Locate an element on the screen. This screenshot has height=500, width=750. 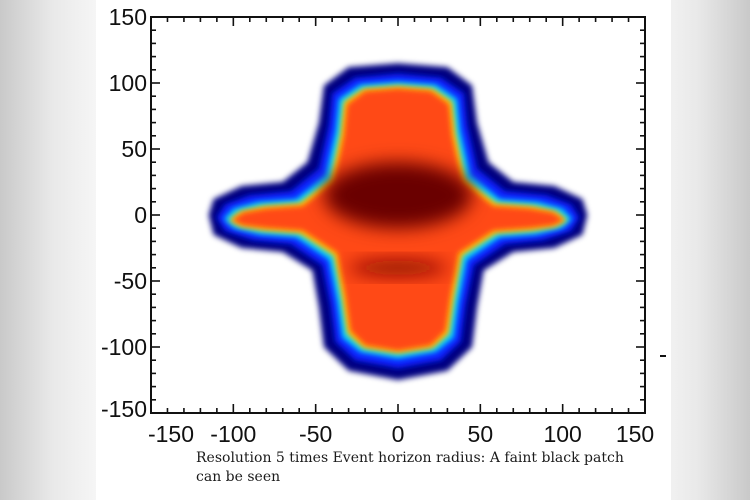
y-tick-label: -50 is located at coordinates (130, 281).